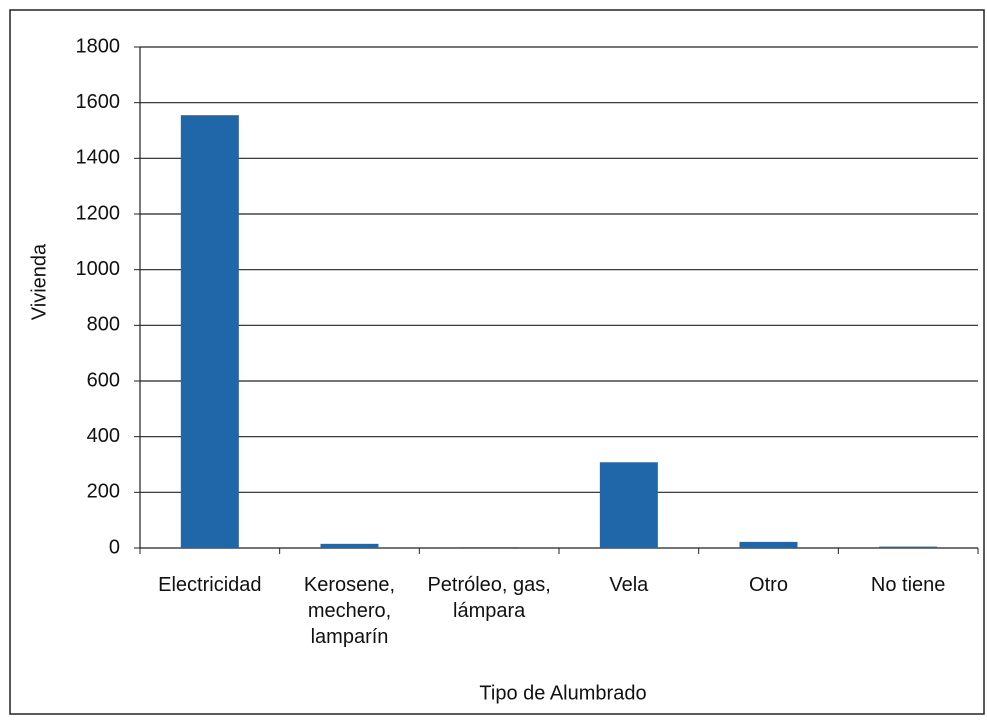  Describe the element at coordinates (98, 213) in the screenshot. I see `y-tick-label: 1200` at that location.